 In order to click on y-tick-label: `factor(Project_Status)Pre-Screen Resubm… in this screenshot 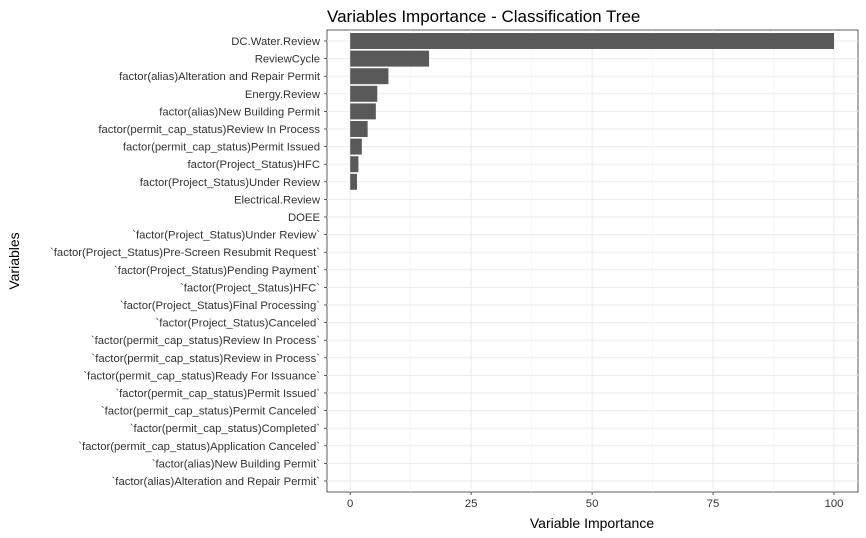, I will do `click(185, 253)`.